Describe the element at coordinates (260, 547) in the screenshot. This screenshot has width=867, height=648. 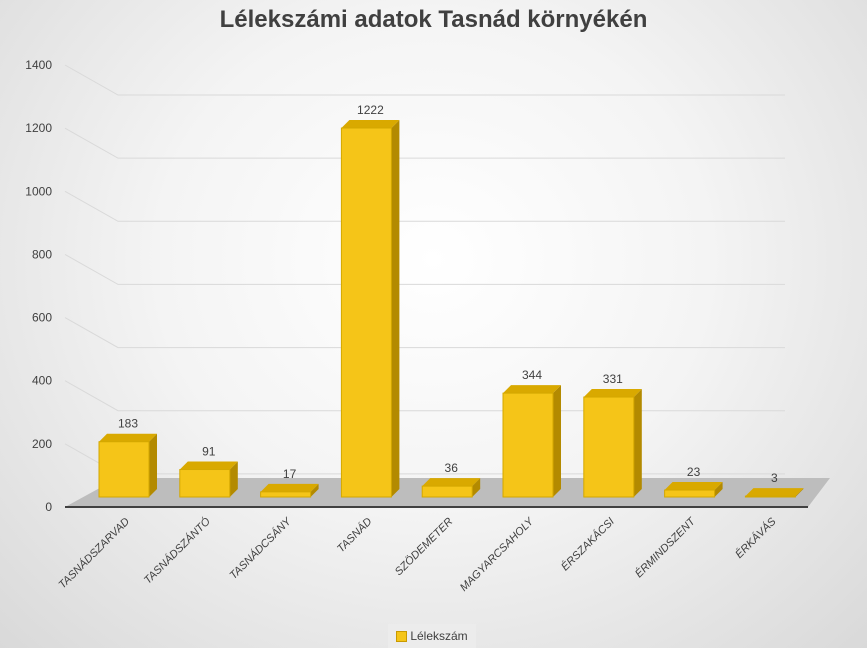
I see `x-tick-label: TASNÁDCSÁNY` at that location.